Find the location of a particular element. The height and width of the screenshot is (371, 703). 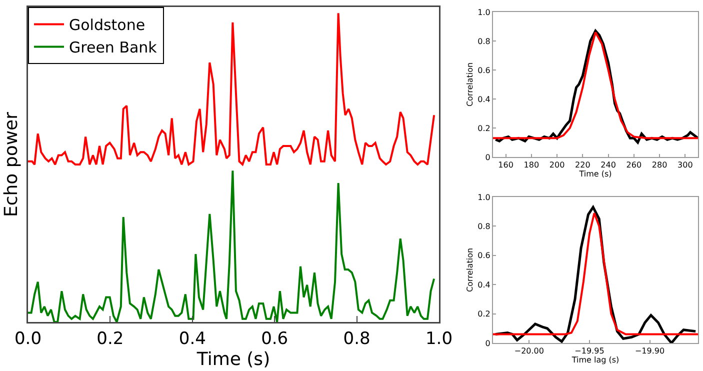

x-tick-label: −19.95 is located at coordinates (589, 351).